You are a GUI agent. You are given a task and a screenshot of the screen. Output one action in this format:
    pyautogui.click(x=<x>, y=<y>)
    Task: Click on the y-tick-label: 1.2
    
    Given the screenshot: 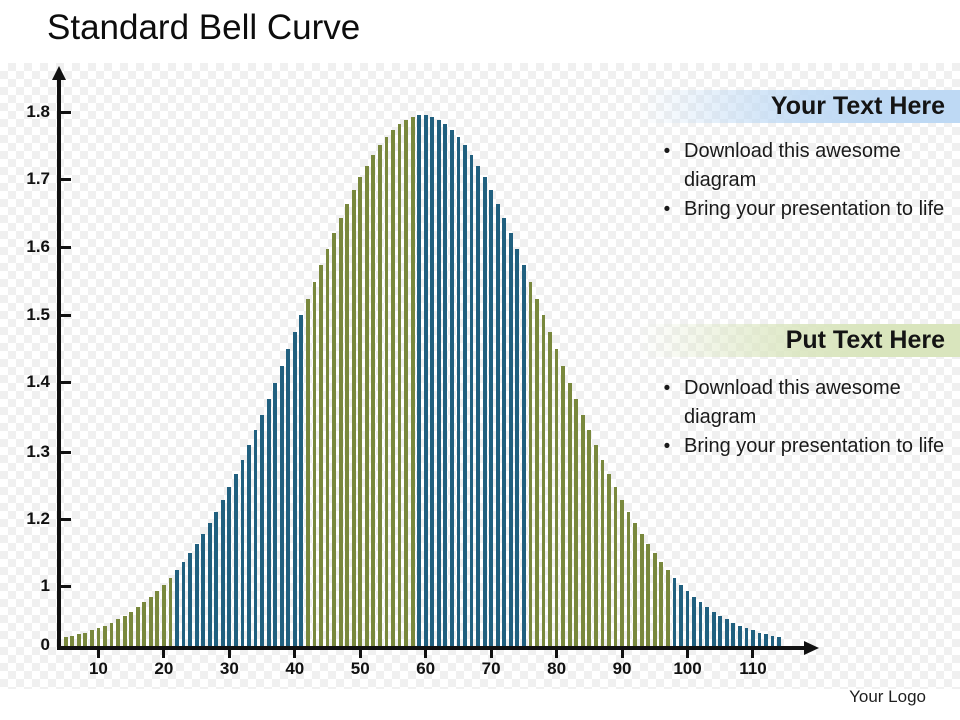 What is the action you would take?
    pyautogui.click(x=38, y=518)
    